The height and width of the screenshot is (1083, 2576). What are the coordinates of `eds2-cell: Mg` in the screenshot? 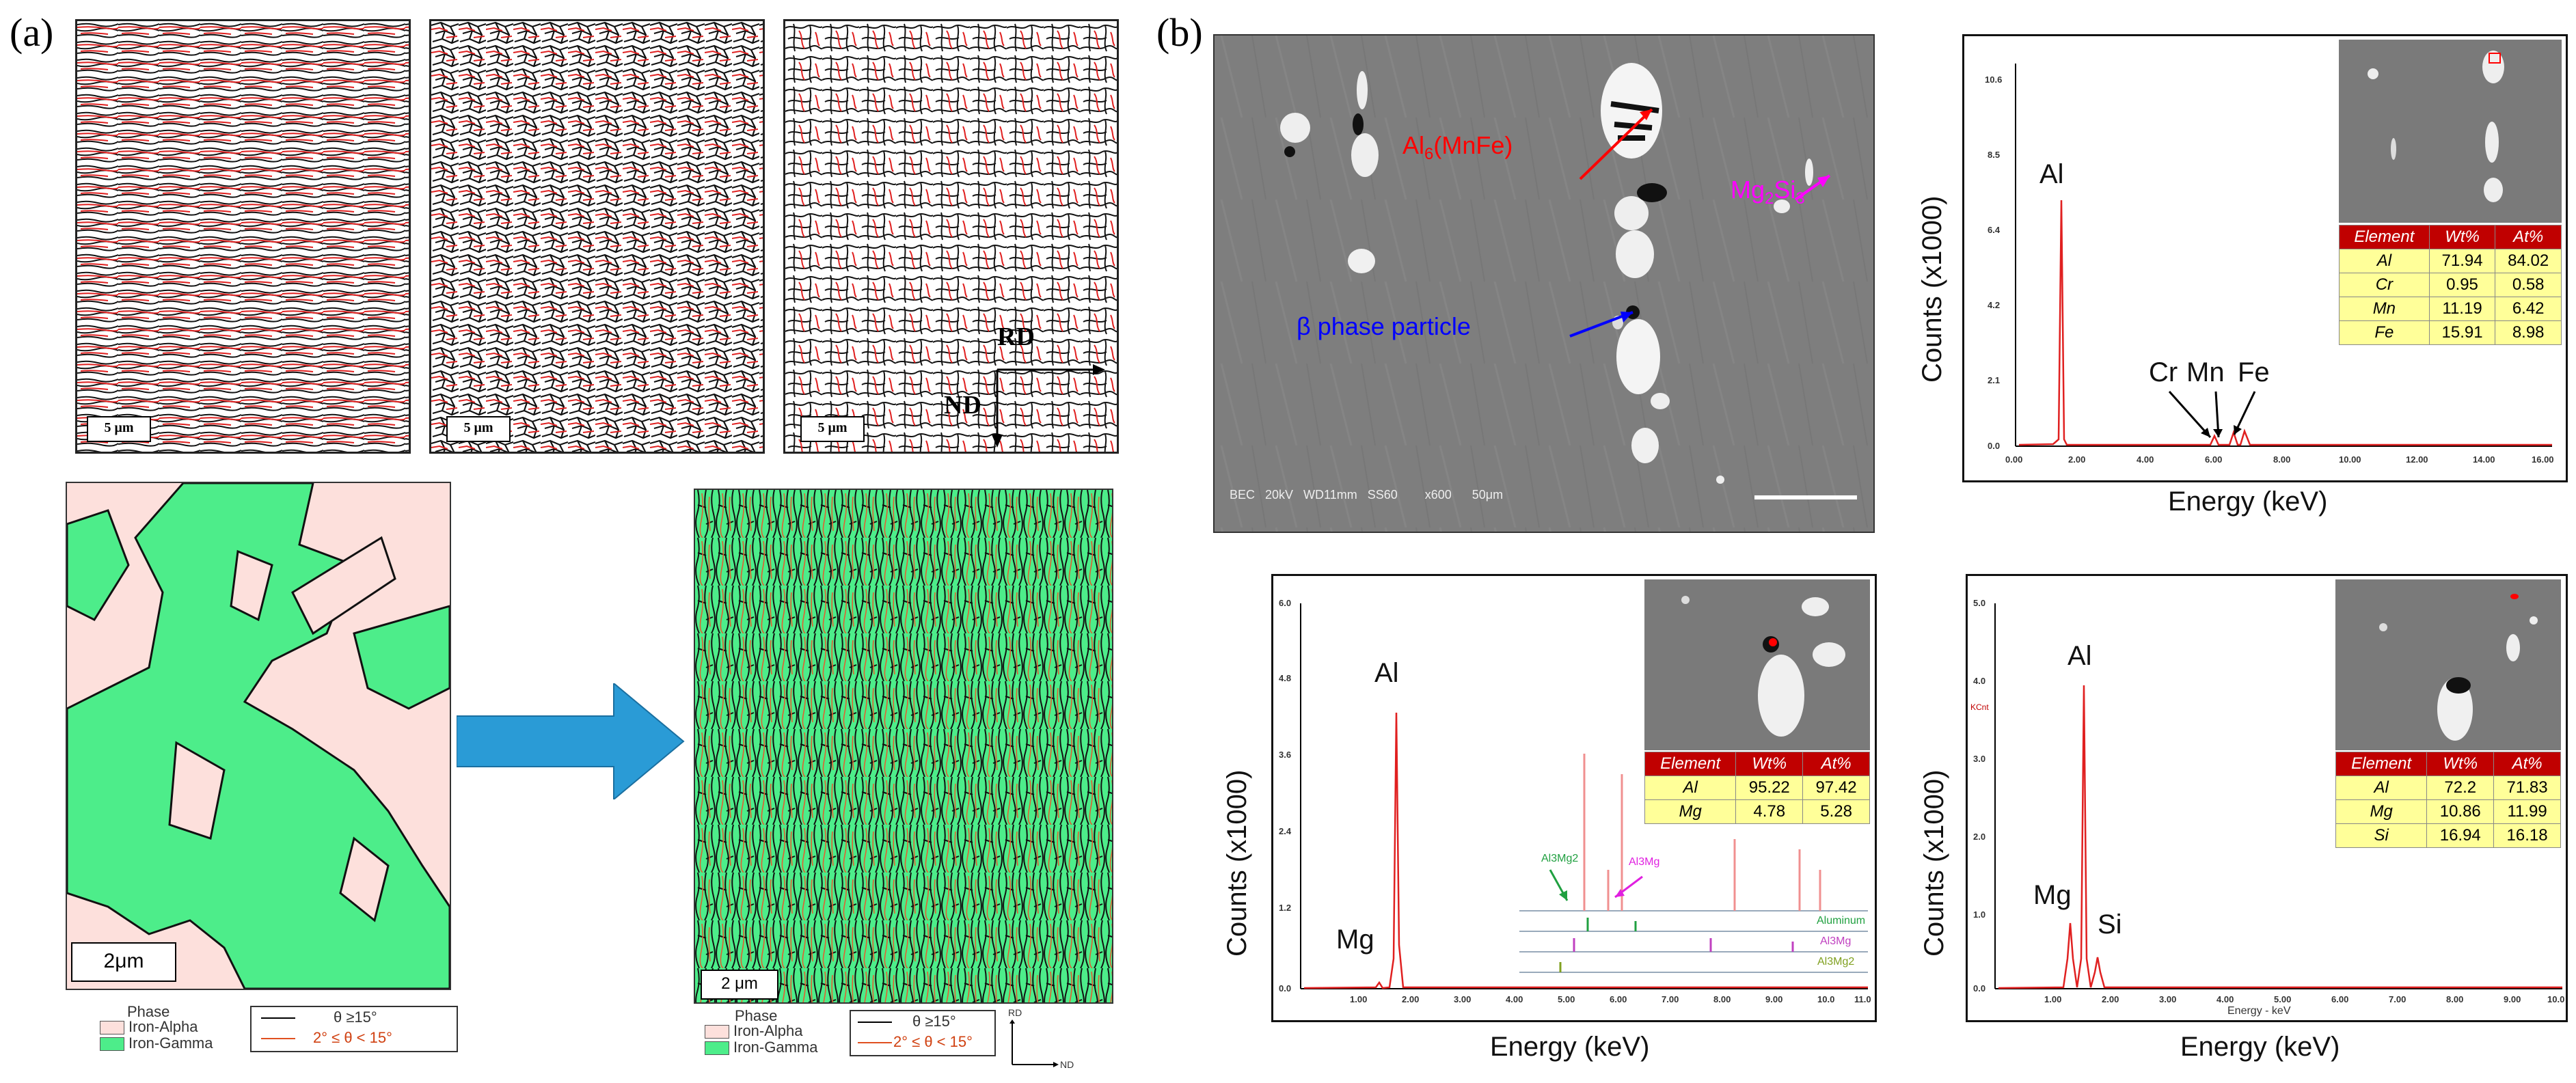 It's located at (1691, 811).